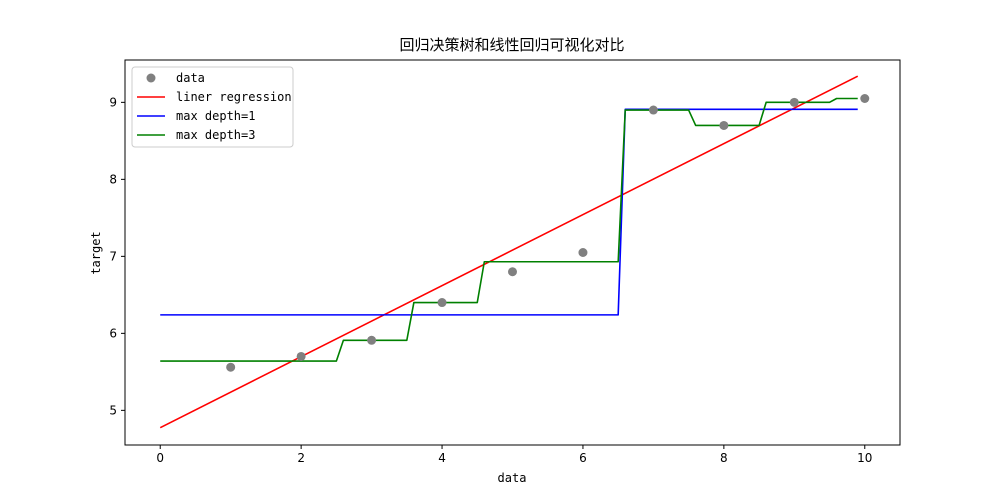 This screenshot has height=504, width=1000. I want to click on legend-label-max-depth-3: max depth=3, so click(215, 135).